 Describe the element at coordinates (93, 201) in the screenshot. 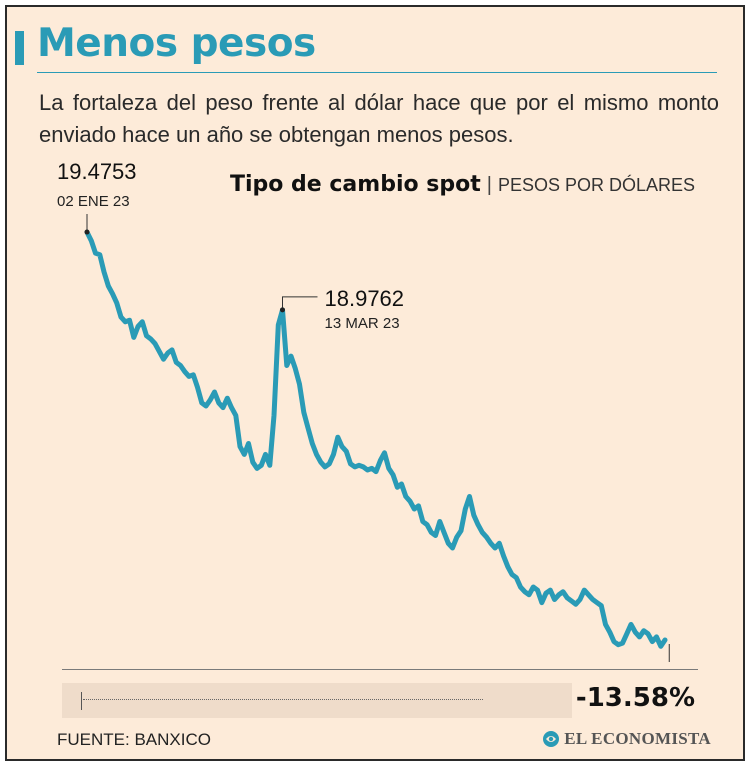

I see `start-date-label: 02 ENE 23` at that location.